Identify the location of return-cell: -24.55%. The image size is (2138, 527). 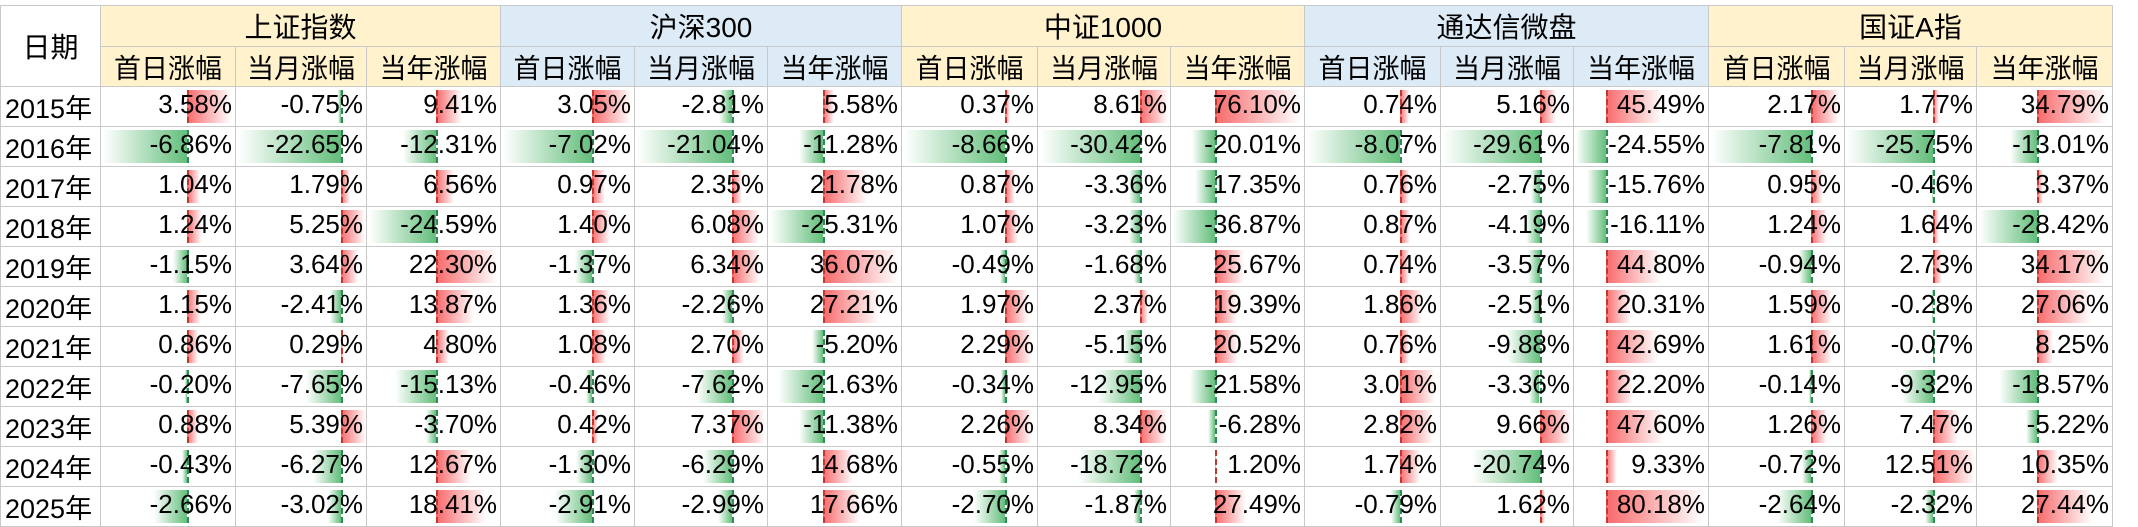
(1641, 147).